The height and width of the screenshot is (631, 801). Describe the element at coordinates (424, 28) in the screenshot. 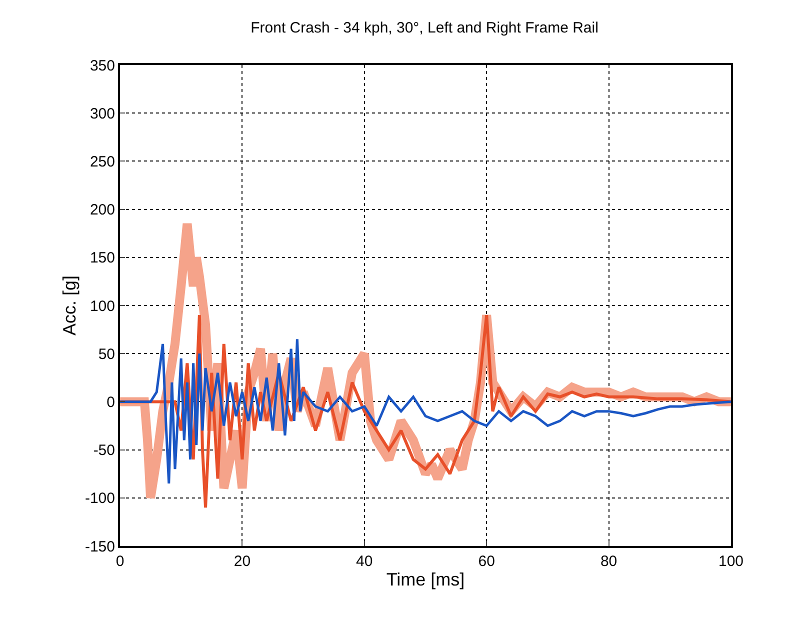

I see `chart-title: Front Crash - 34 kph, 30°, Left and Right Frame Rail` at that location.